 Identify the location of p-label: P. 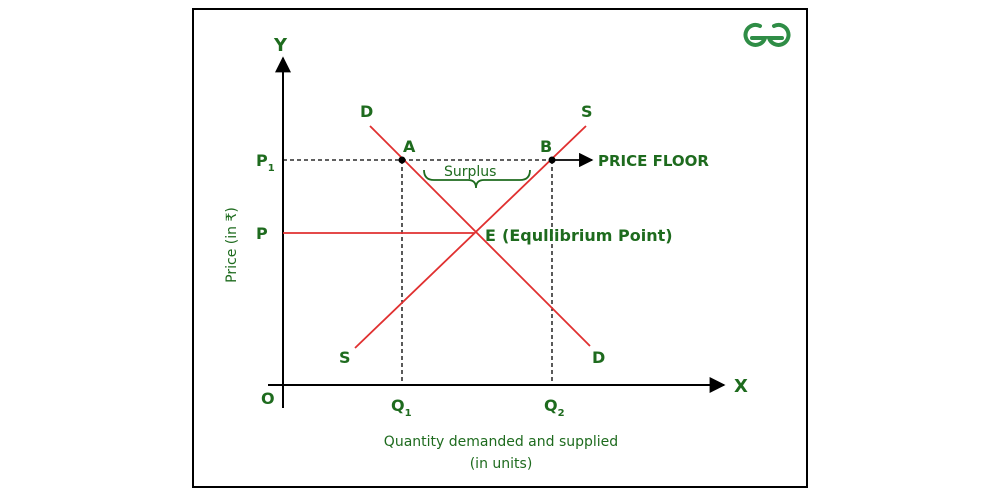
(262, 233).